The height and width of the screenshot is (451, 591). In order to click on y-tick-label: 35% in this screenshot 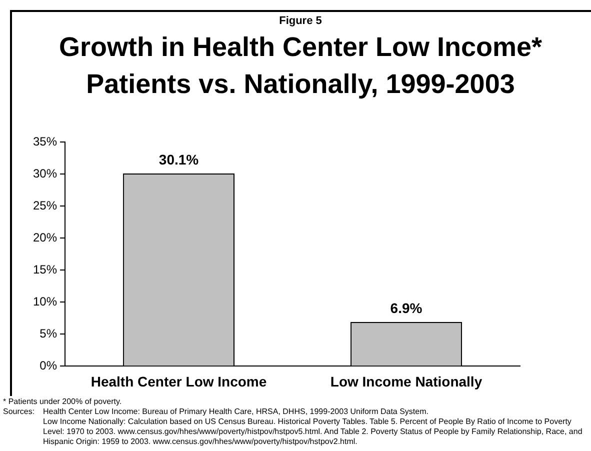, I will do `click(45, 141)`.